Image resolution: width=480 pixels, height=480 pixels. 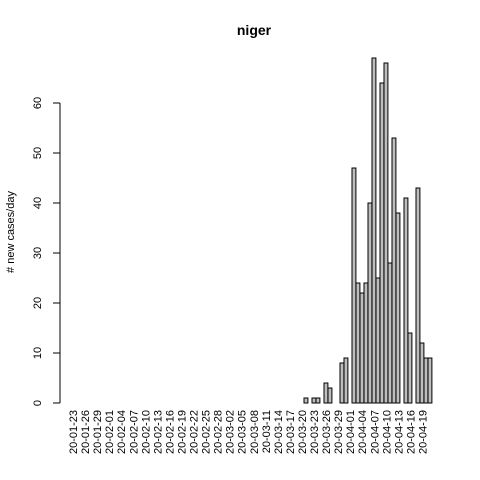 What do you see at coordinates (423, 432) in the screenshot?
I see `x-tick-label: 20-04-19` at bounding box center [423, 432].